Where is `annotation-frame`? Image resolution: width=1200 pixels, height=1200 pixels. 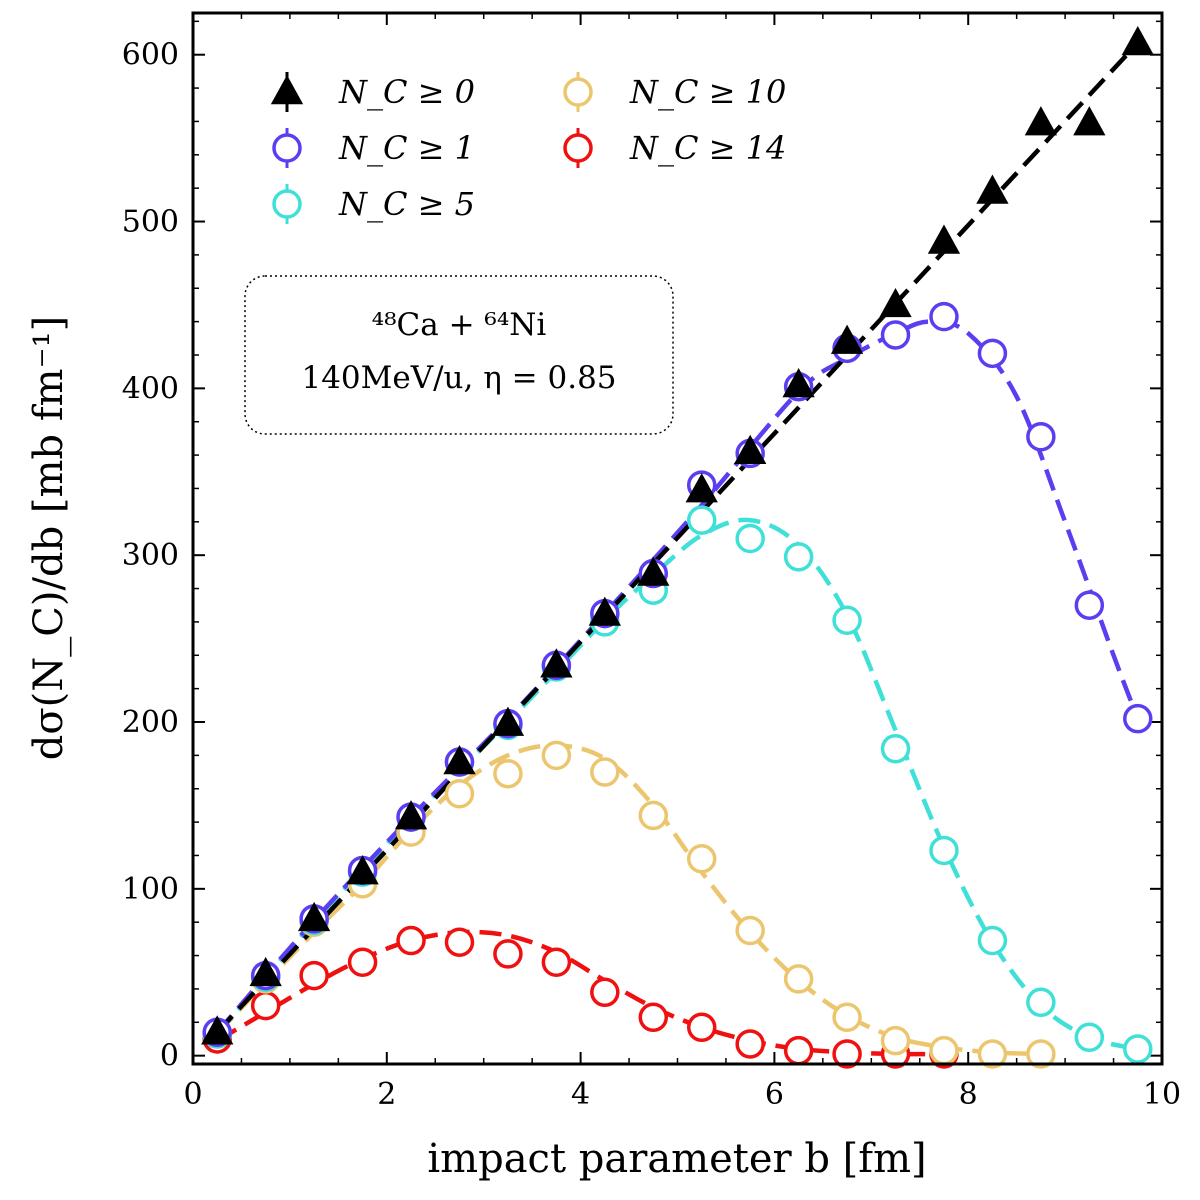 annotation-frame is located at coordinates (459, 355).